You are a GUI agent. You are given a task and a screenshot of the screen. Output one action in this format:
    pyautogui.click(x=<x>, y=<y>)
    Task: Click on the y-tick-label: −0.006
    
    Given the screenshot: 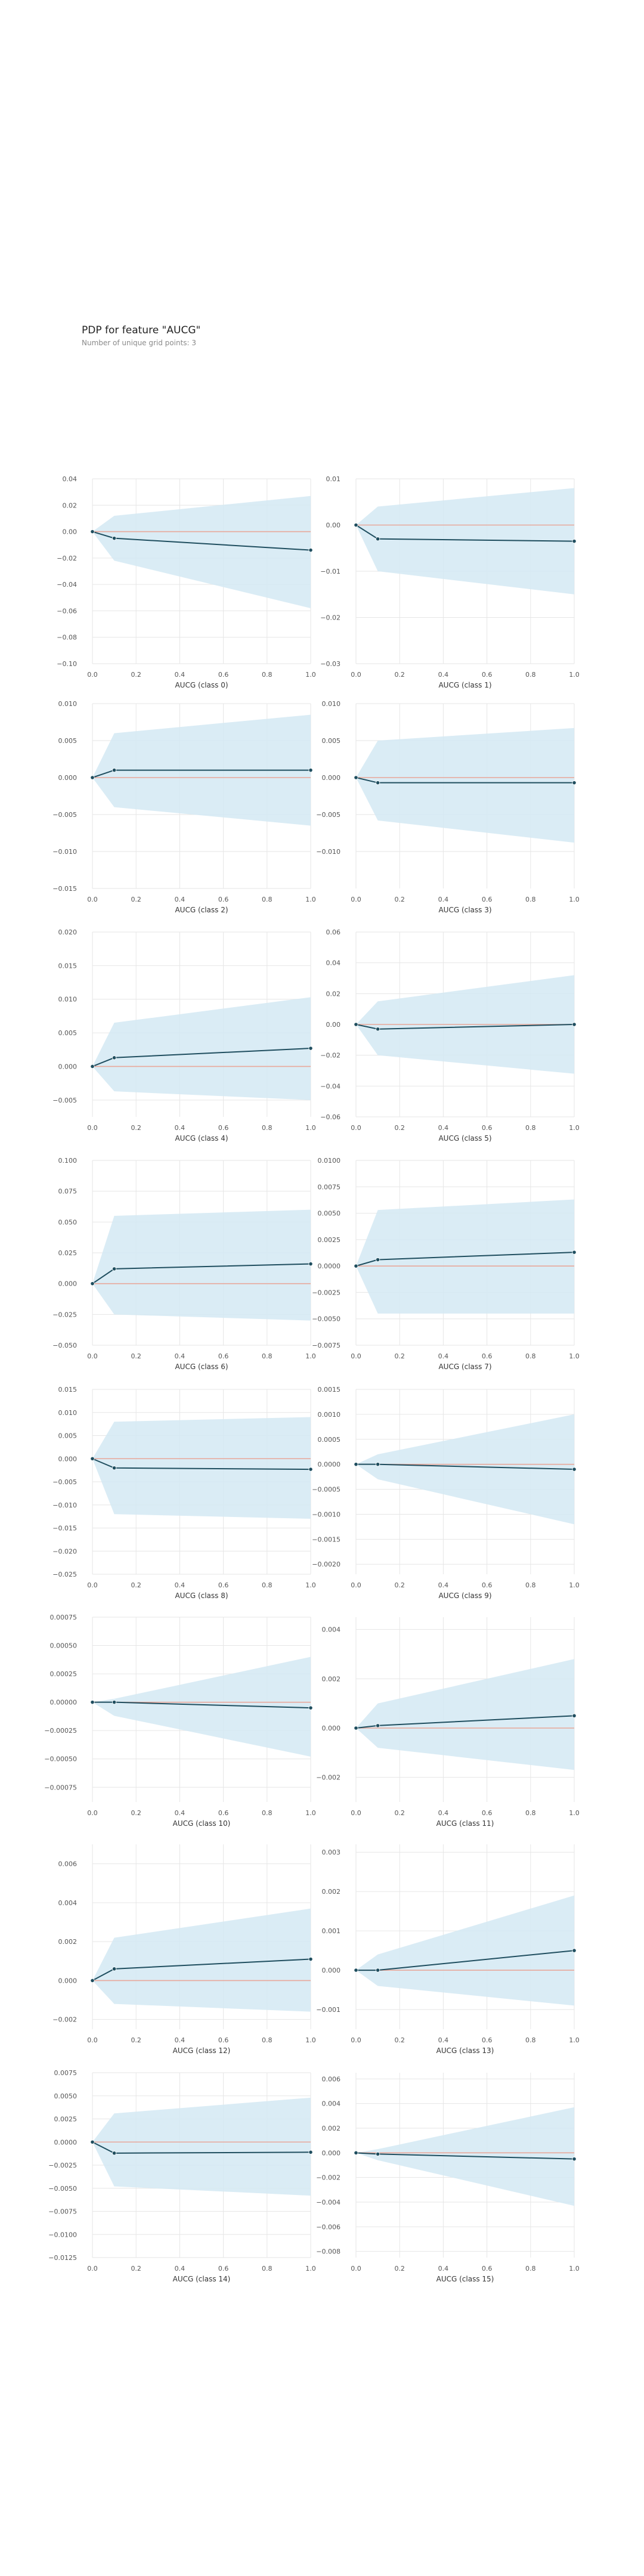 What is the action you would take?
    pyautogui.click(x=328, y=2227)
    